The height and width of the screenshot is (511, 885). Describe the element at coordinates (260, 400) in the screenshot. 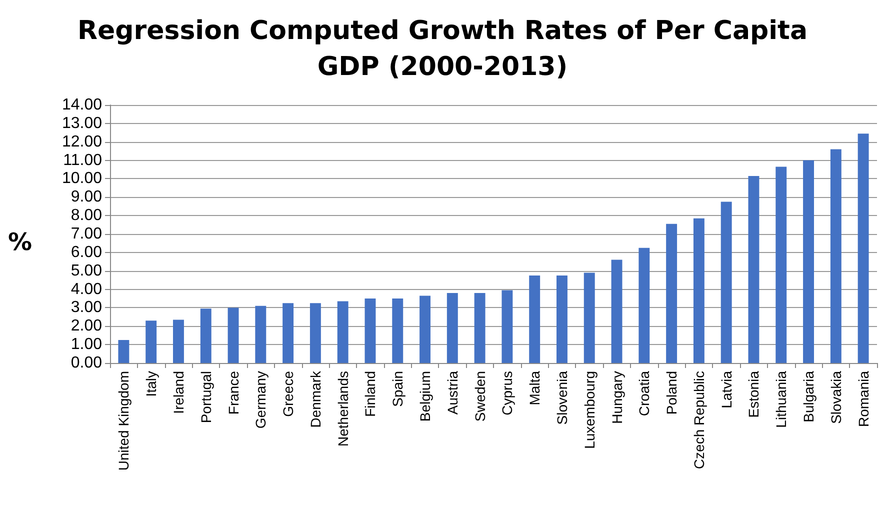

I see `x-tick-label: Germany` at that location.